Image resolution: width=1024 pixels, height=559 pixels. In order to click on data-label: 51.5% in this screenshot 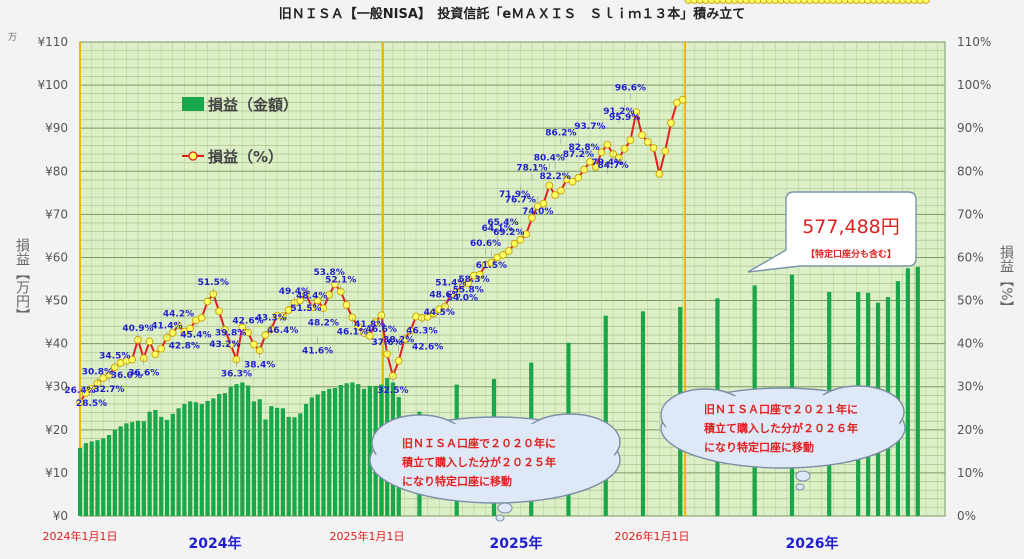, I will do `click(213, 283)`.